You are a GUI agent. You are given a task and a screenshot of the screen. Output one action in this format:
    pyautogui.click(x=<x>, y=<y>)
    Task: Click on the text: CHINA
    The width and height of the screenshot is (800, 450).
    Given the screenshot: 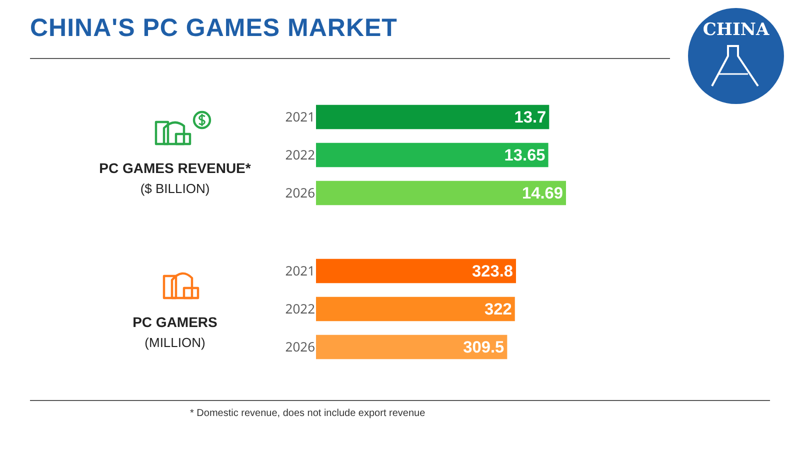 What is the action you would take?
    pyautogui.click(x=736, y=30)
    